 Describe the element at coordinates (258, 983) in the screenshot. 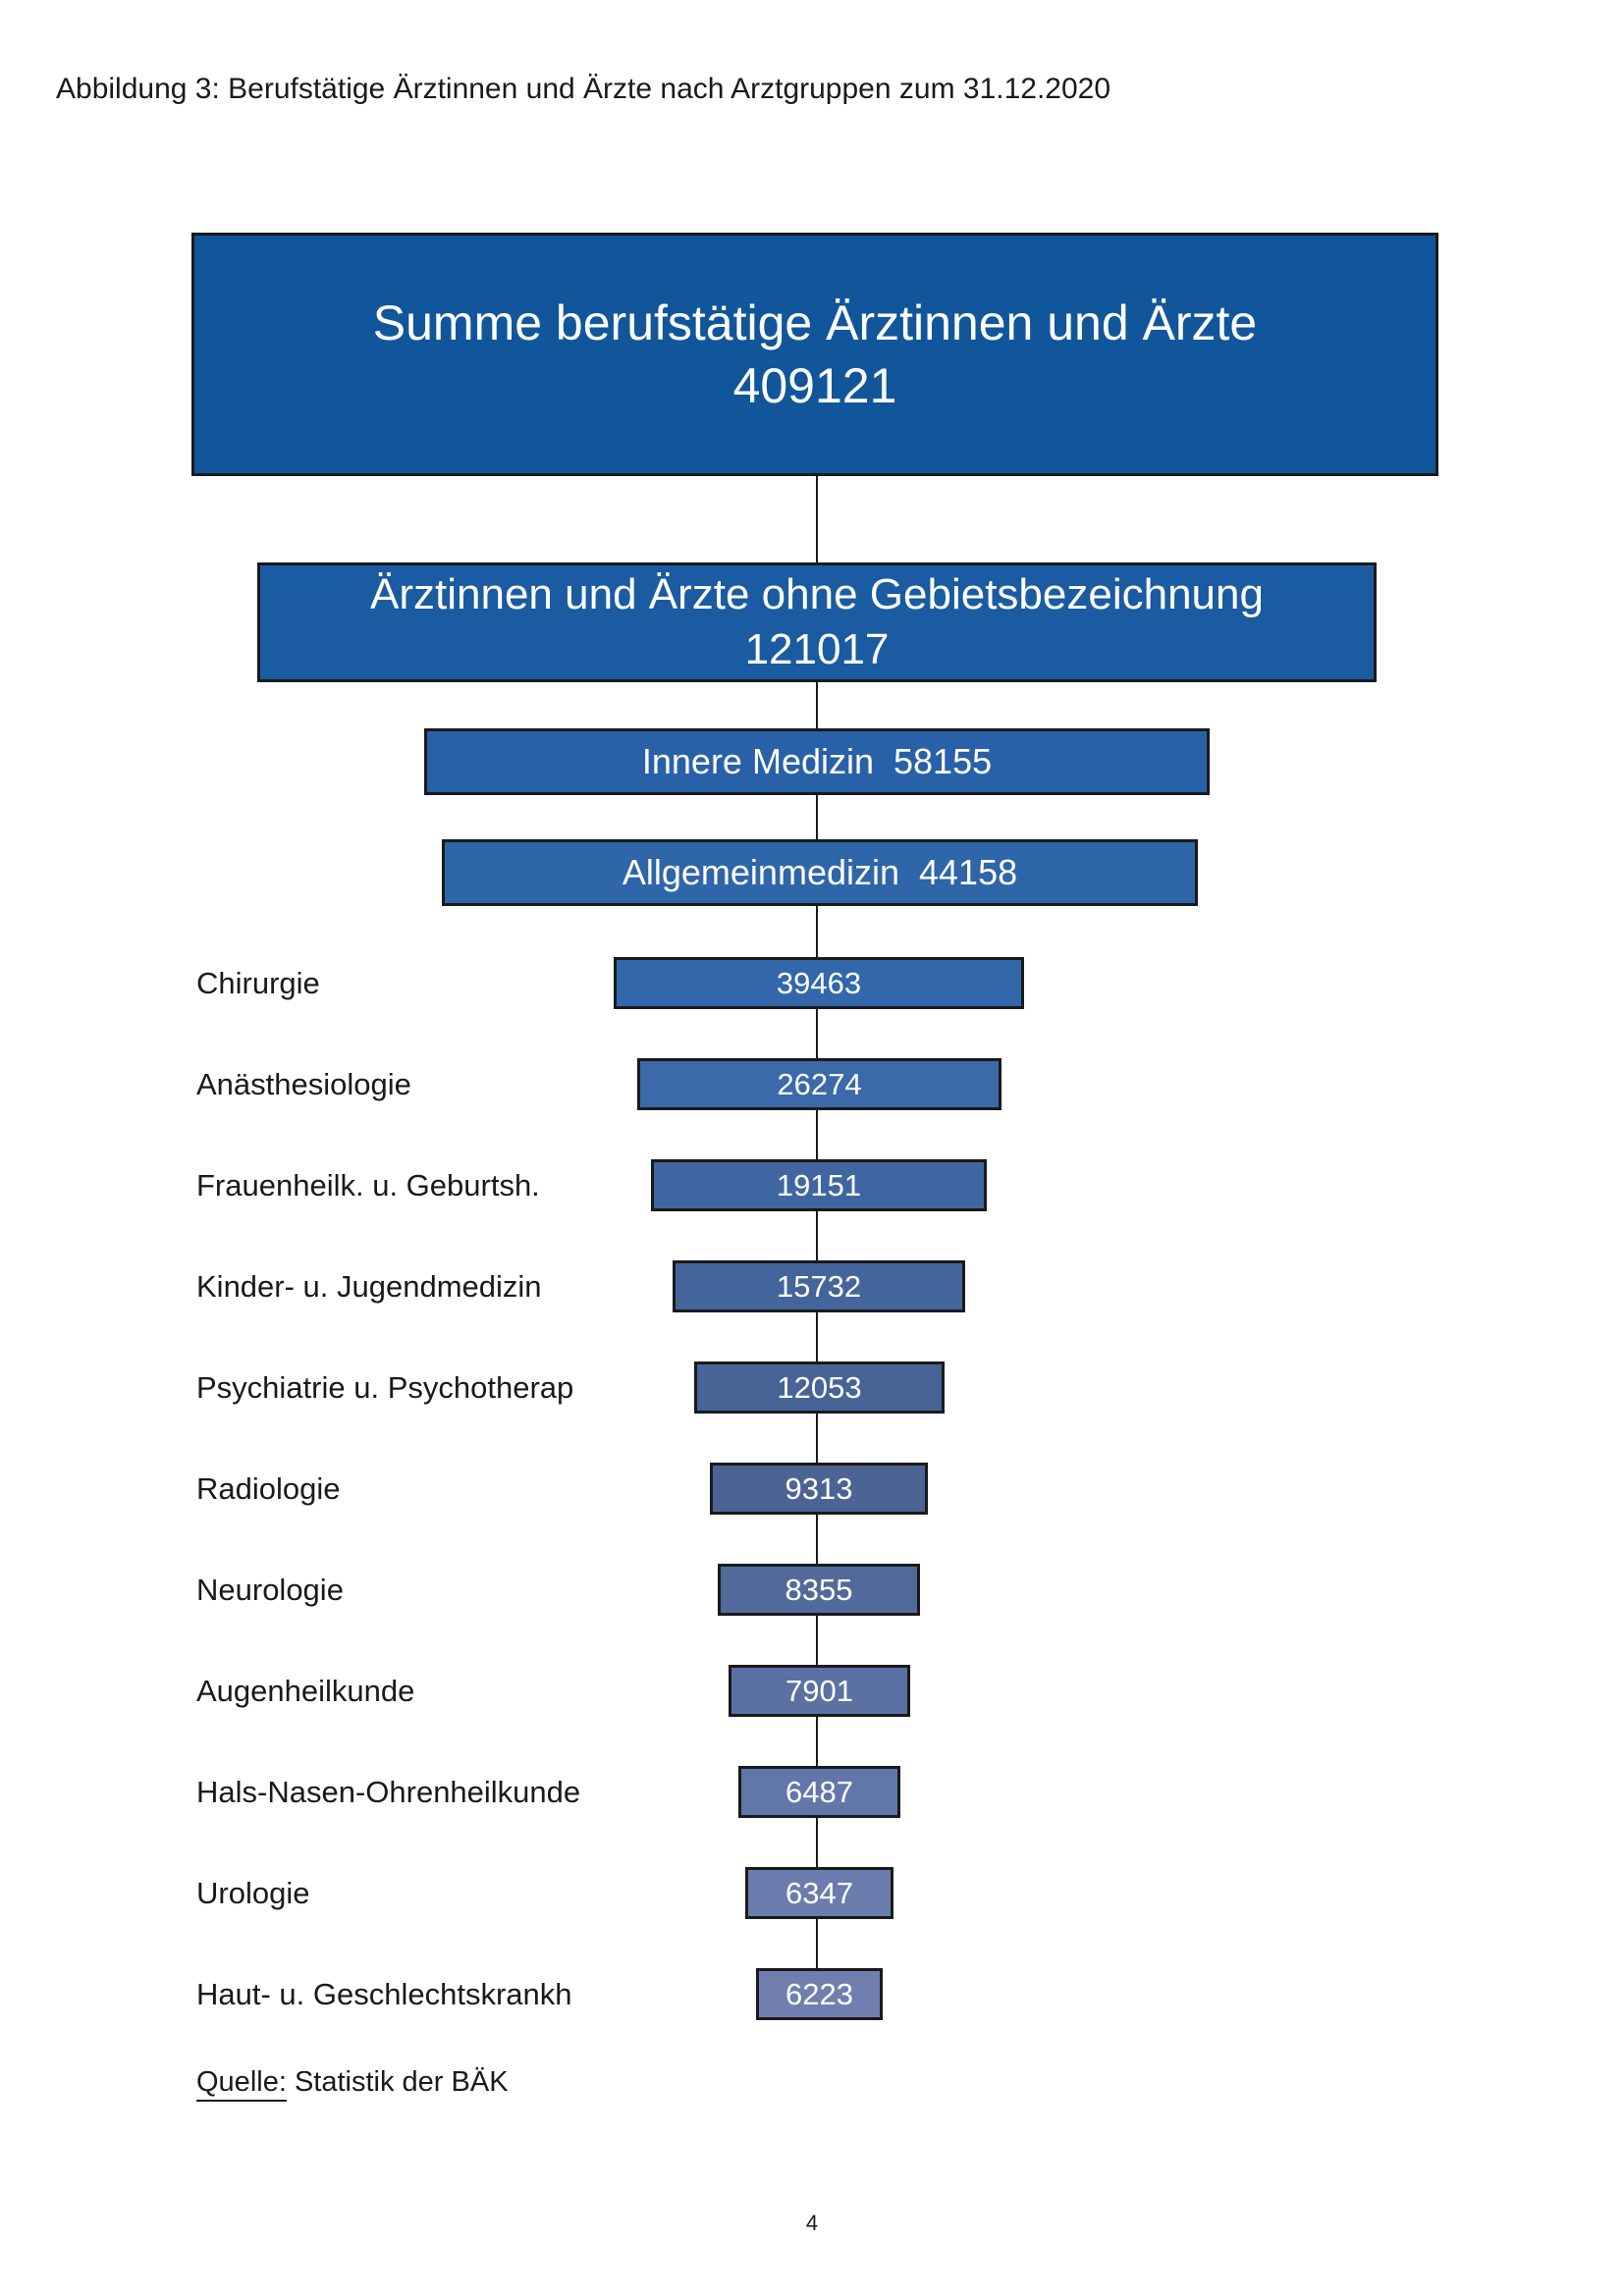

I see `funnel-node-label-chirurgie: Chirurgie` at that location.